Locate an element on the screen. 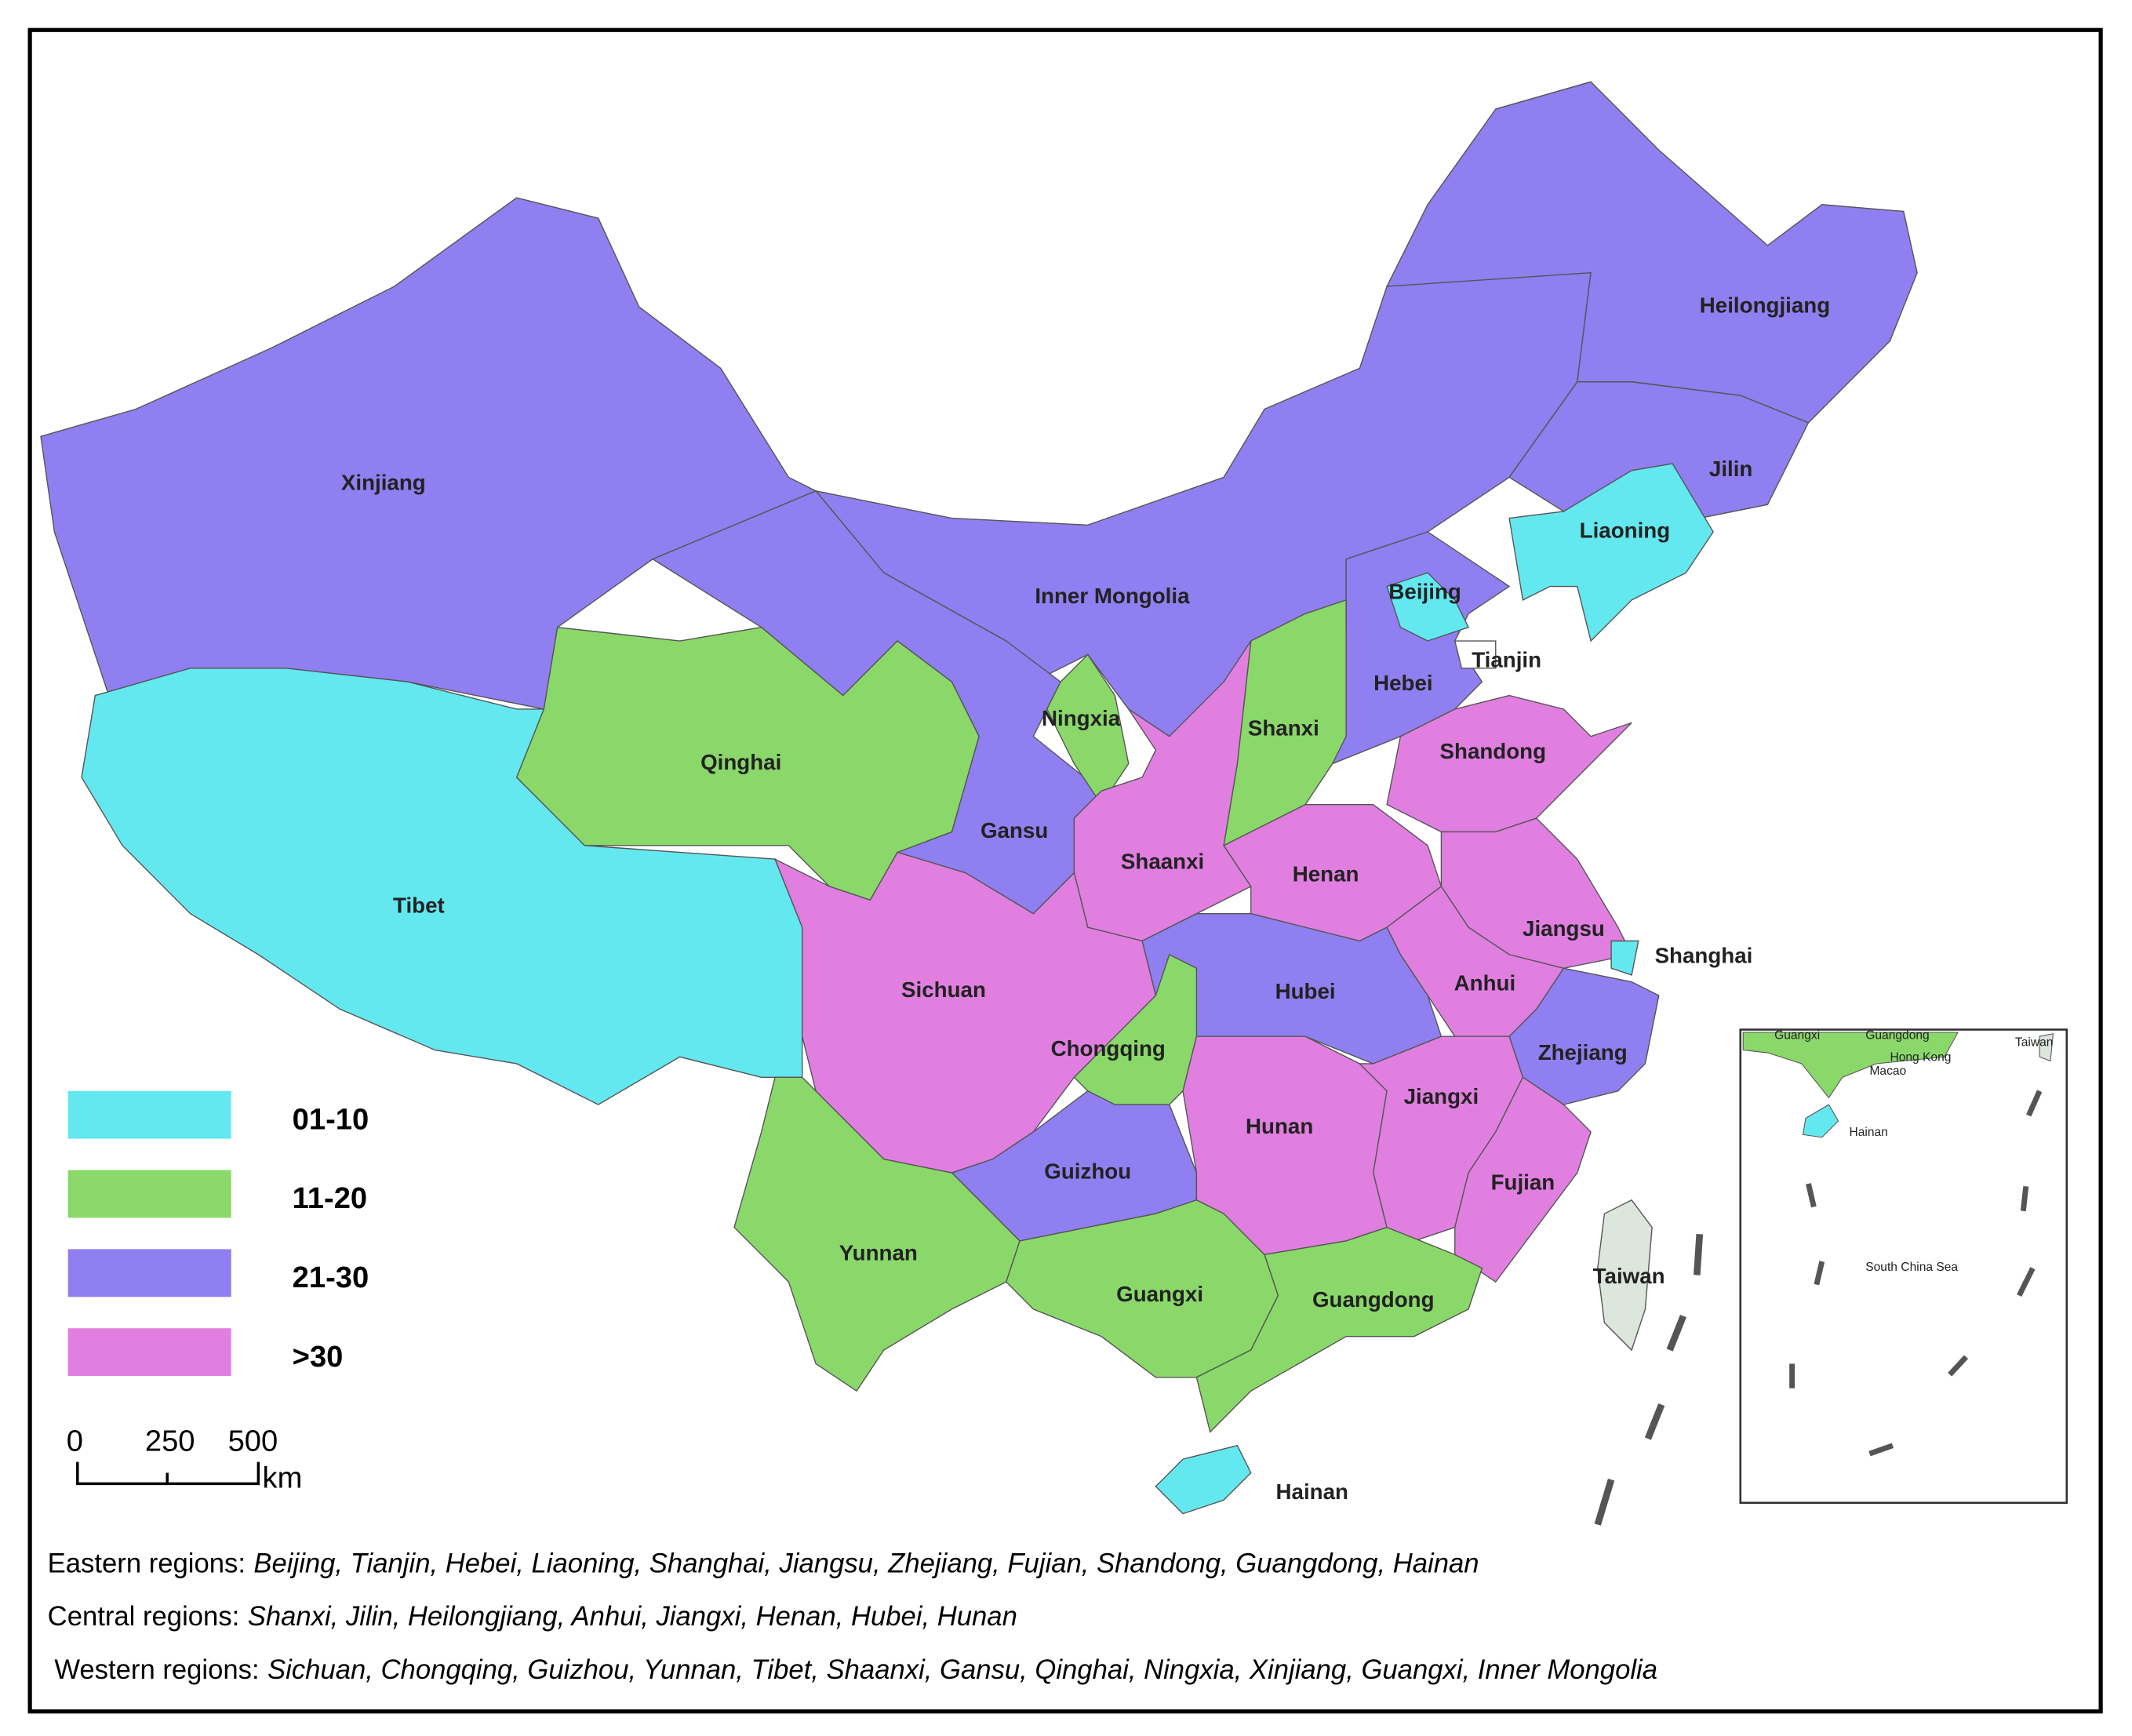 Image resolution: width=2132 pixels, height=1736 pixels. legend-label: 11-20 is located at coordinates (330, 1198).